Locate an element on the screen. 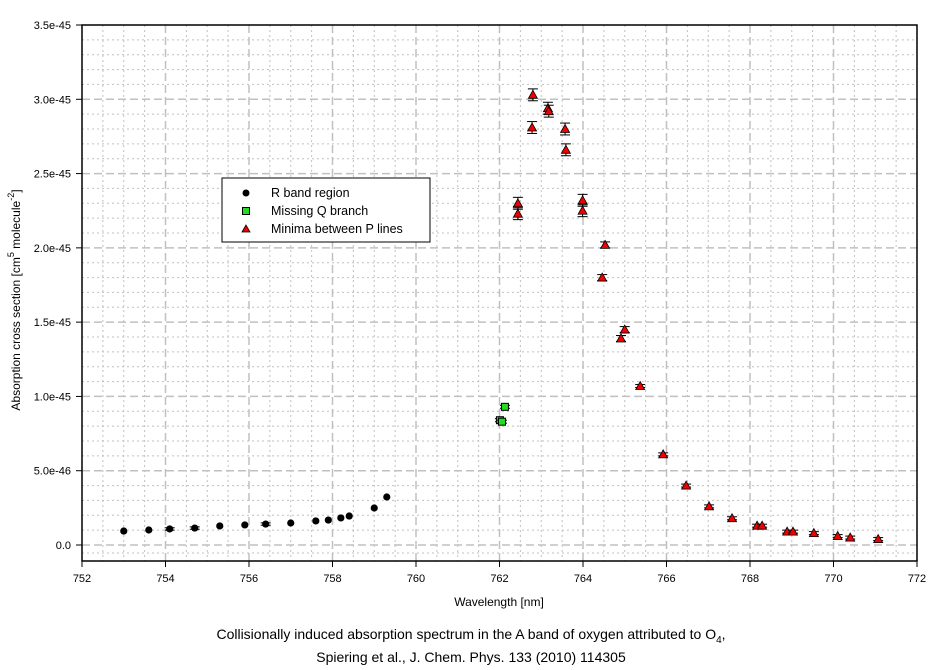  x-tick-label: 770 is located at coordinates (833, 579).